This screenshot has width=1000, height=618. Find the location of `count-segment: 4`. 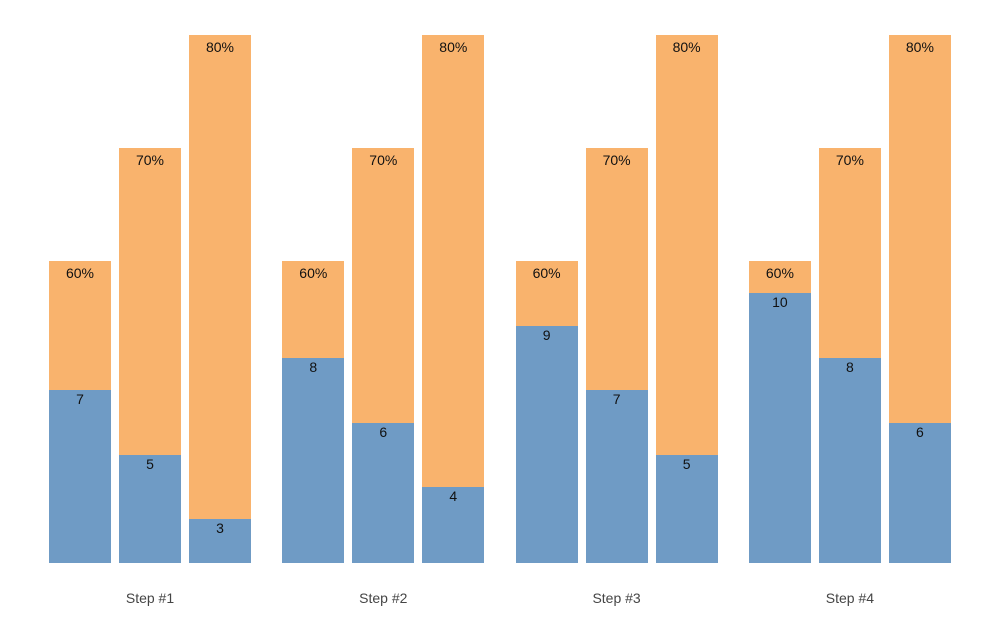

count-segment: 4 is located at coordinates (453, 525).